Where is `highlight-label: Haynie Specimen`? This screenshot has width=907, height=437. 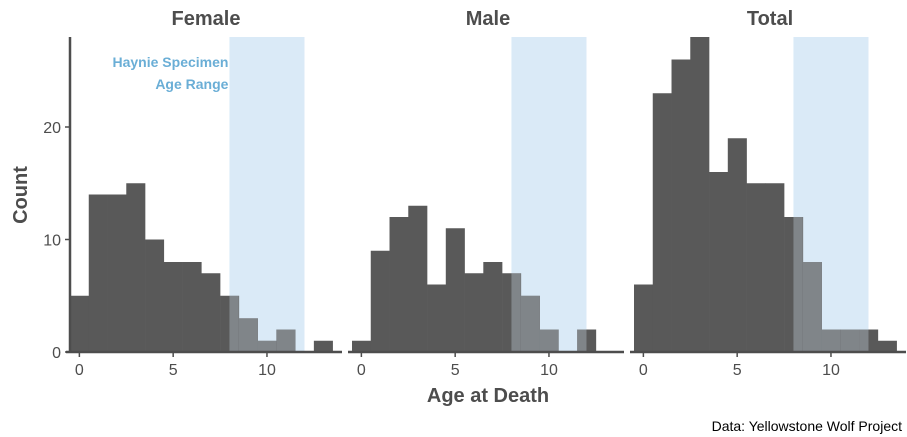 highlight-label: Haynie Specimen is located at coordinates (171, 62).